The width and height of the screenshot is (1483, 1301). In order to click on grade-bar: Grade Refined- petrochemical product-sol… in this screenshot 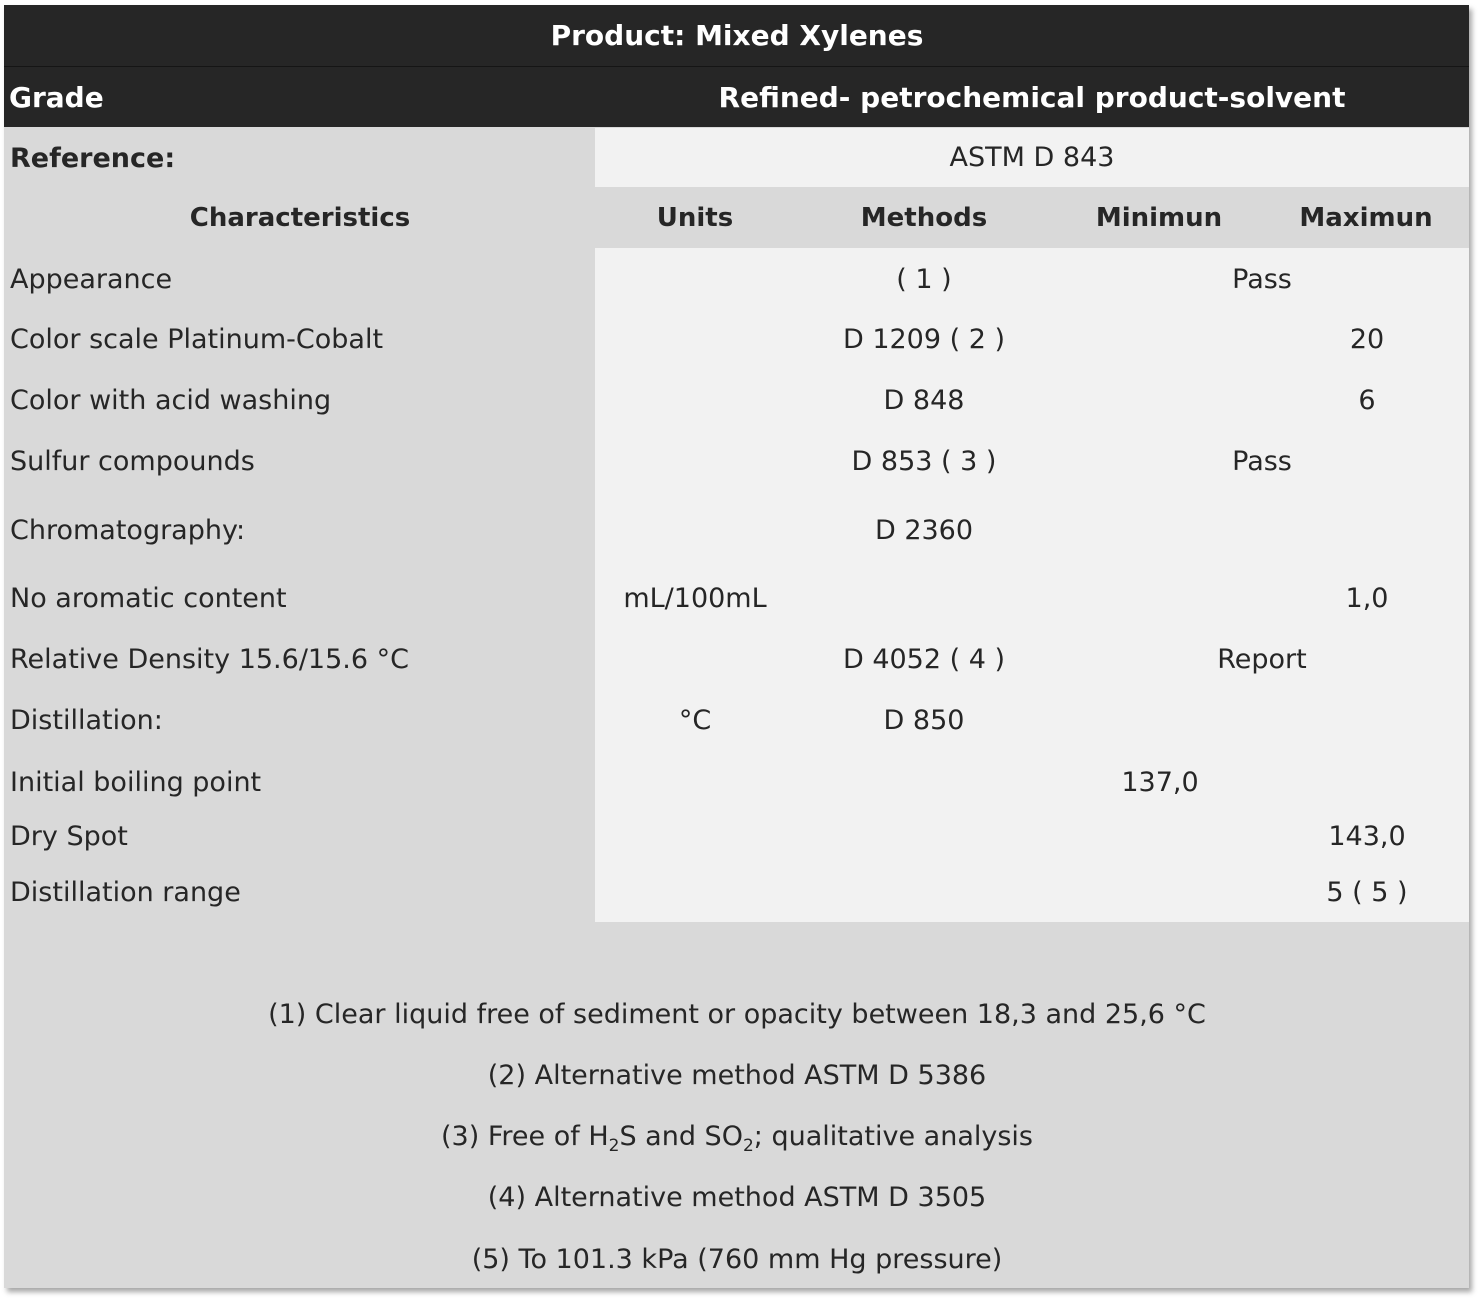, I will do `click(736, 97)`.